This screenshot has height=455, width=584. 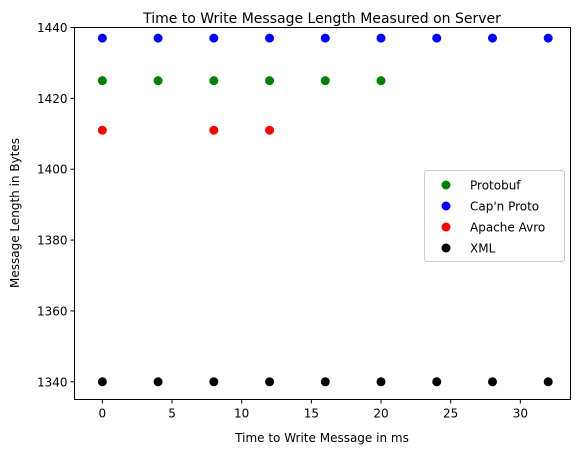 I want to click on legend: Protobuf Cap'n Proto Apache Avro XML, so click(x=494, y=216).